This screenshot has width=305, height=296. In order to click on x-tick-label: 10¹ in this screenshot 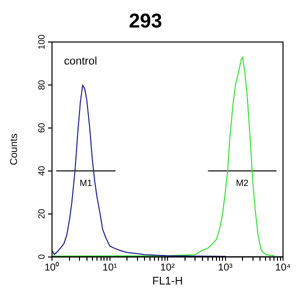, I will do `click(110, 268)`.